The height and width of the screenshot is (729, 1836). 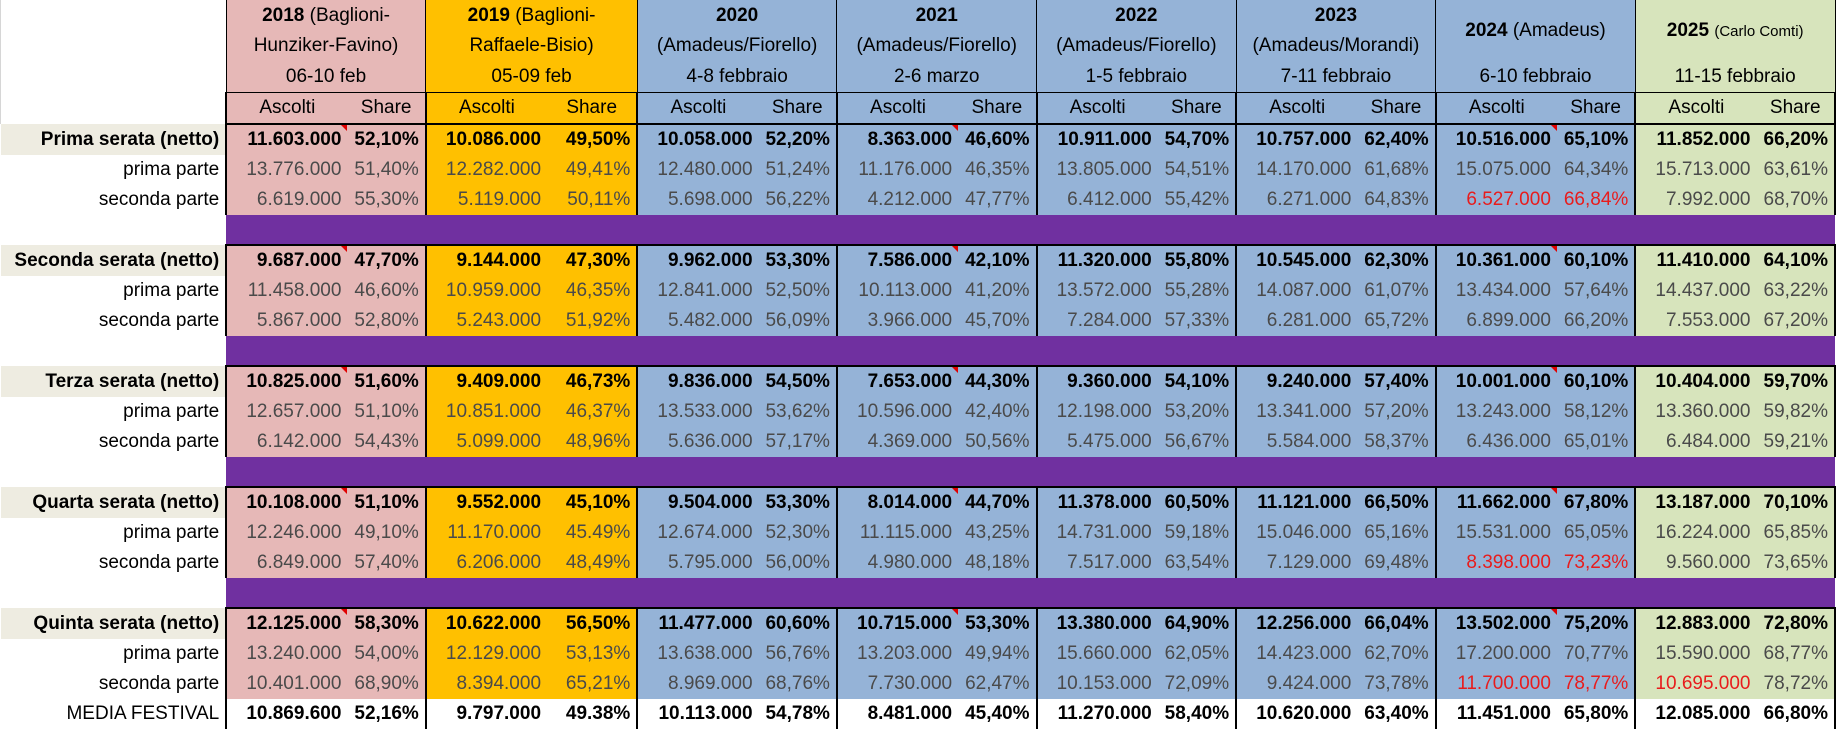 What do you see at coordinates (1495, 714) in the screenshot?
I see `media-ascolti-cell: 11.451.000` at bounding box center [1495, 714].